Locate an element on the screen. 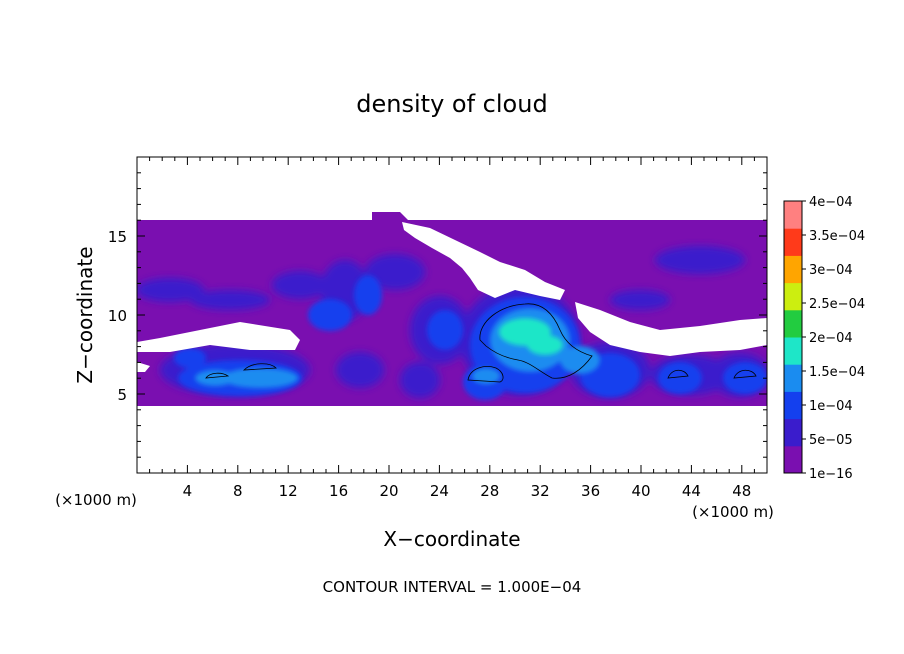  y-tick-label-2: 15 is located at coordinates (117, 237).